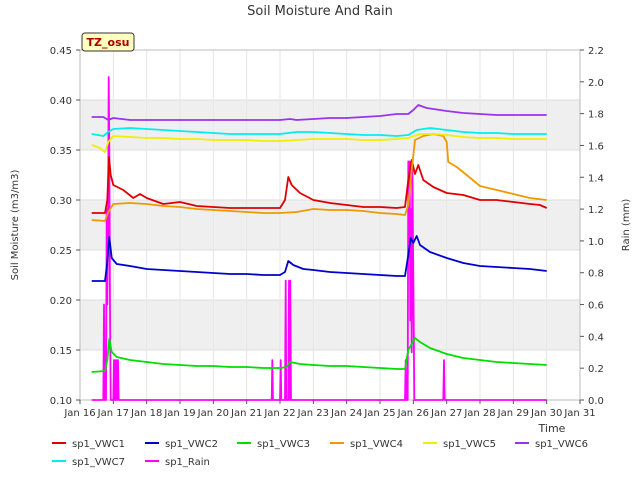 The width and height of the screenshot is (640, 484). I want to click on x-tick-label-9: Jan 25, so click(379, 413).